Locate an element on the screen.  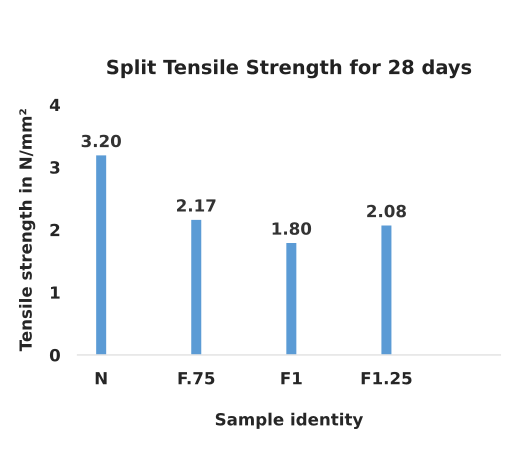
x-tick-label: F.75 is located at coordinates (196, 378).